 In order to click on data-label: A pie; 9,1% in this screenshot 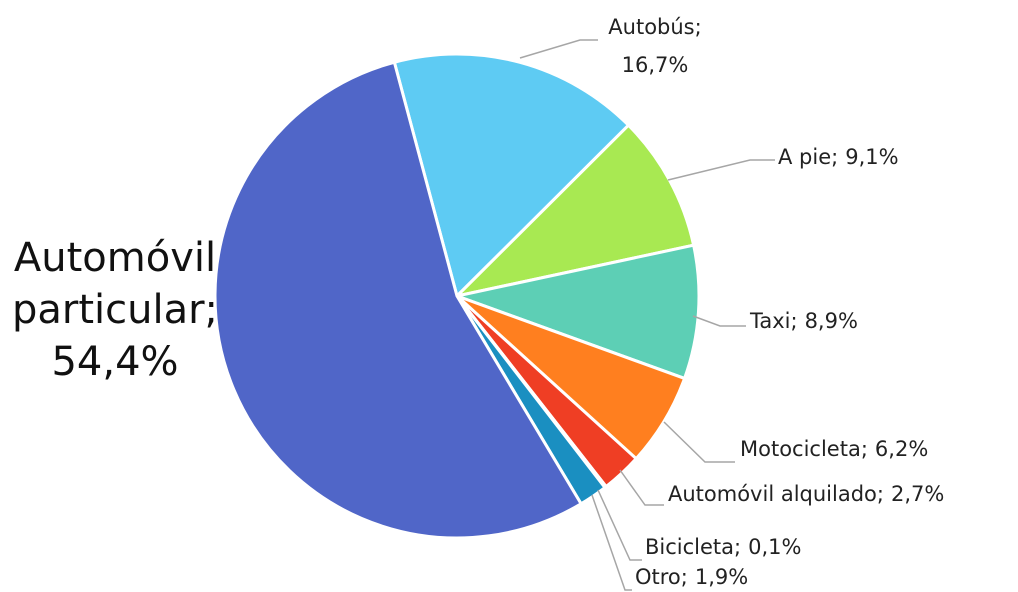, I will do `click(838, 157)`.